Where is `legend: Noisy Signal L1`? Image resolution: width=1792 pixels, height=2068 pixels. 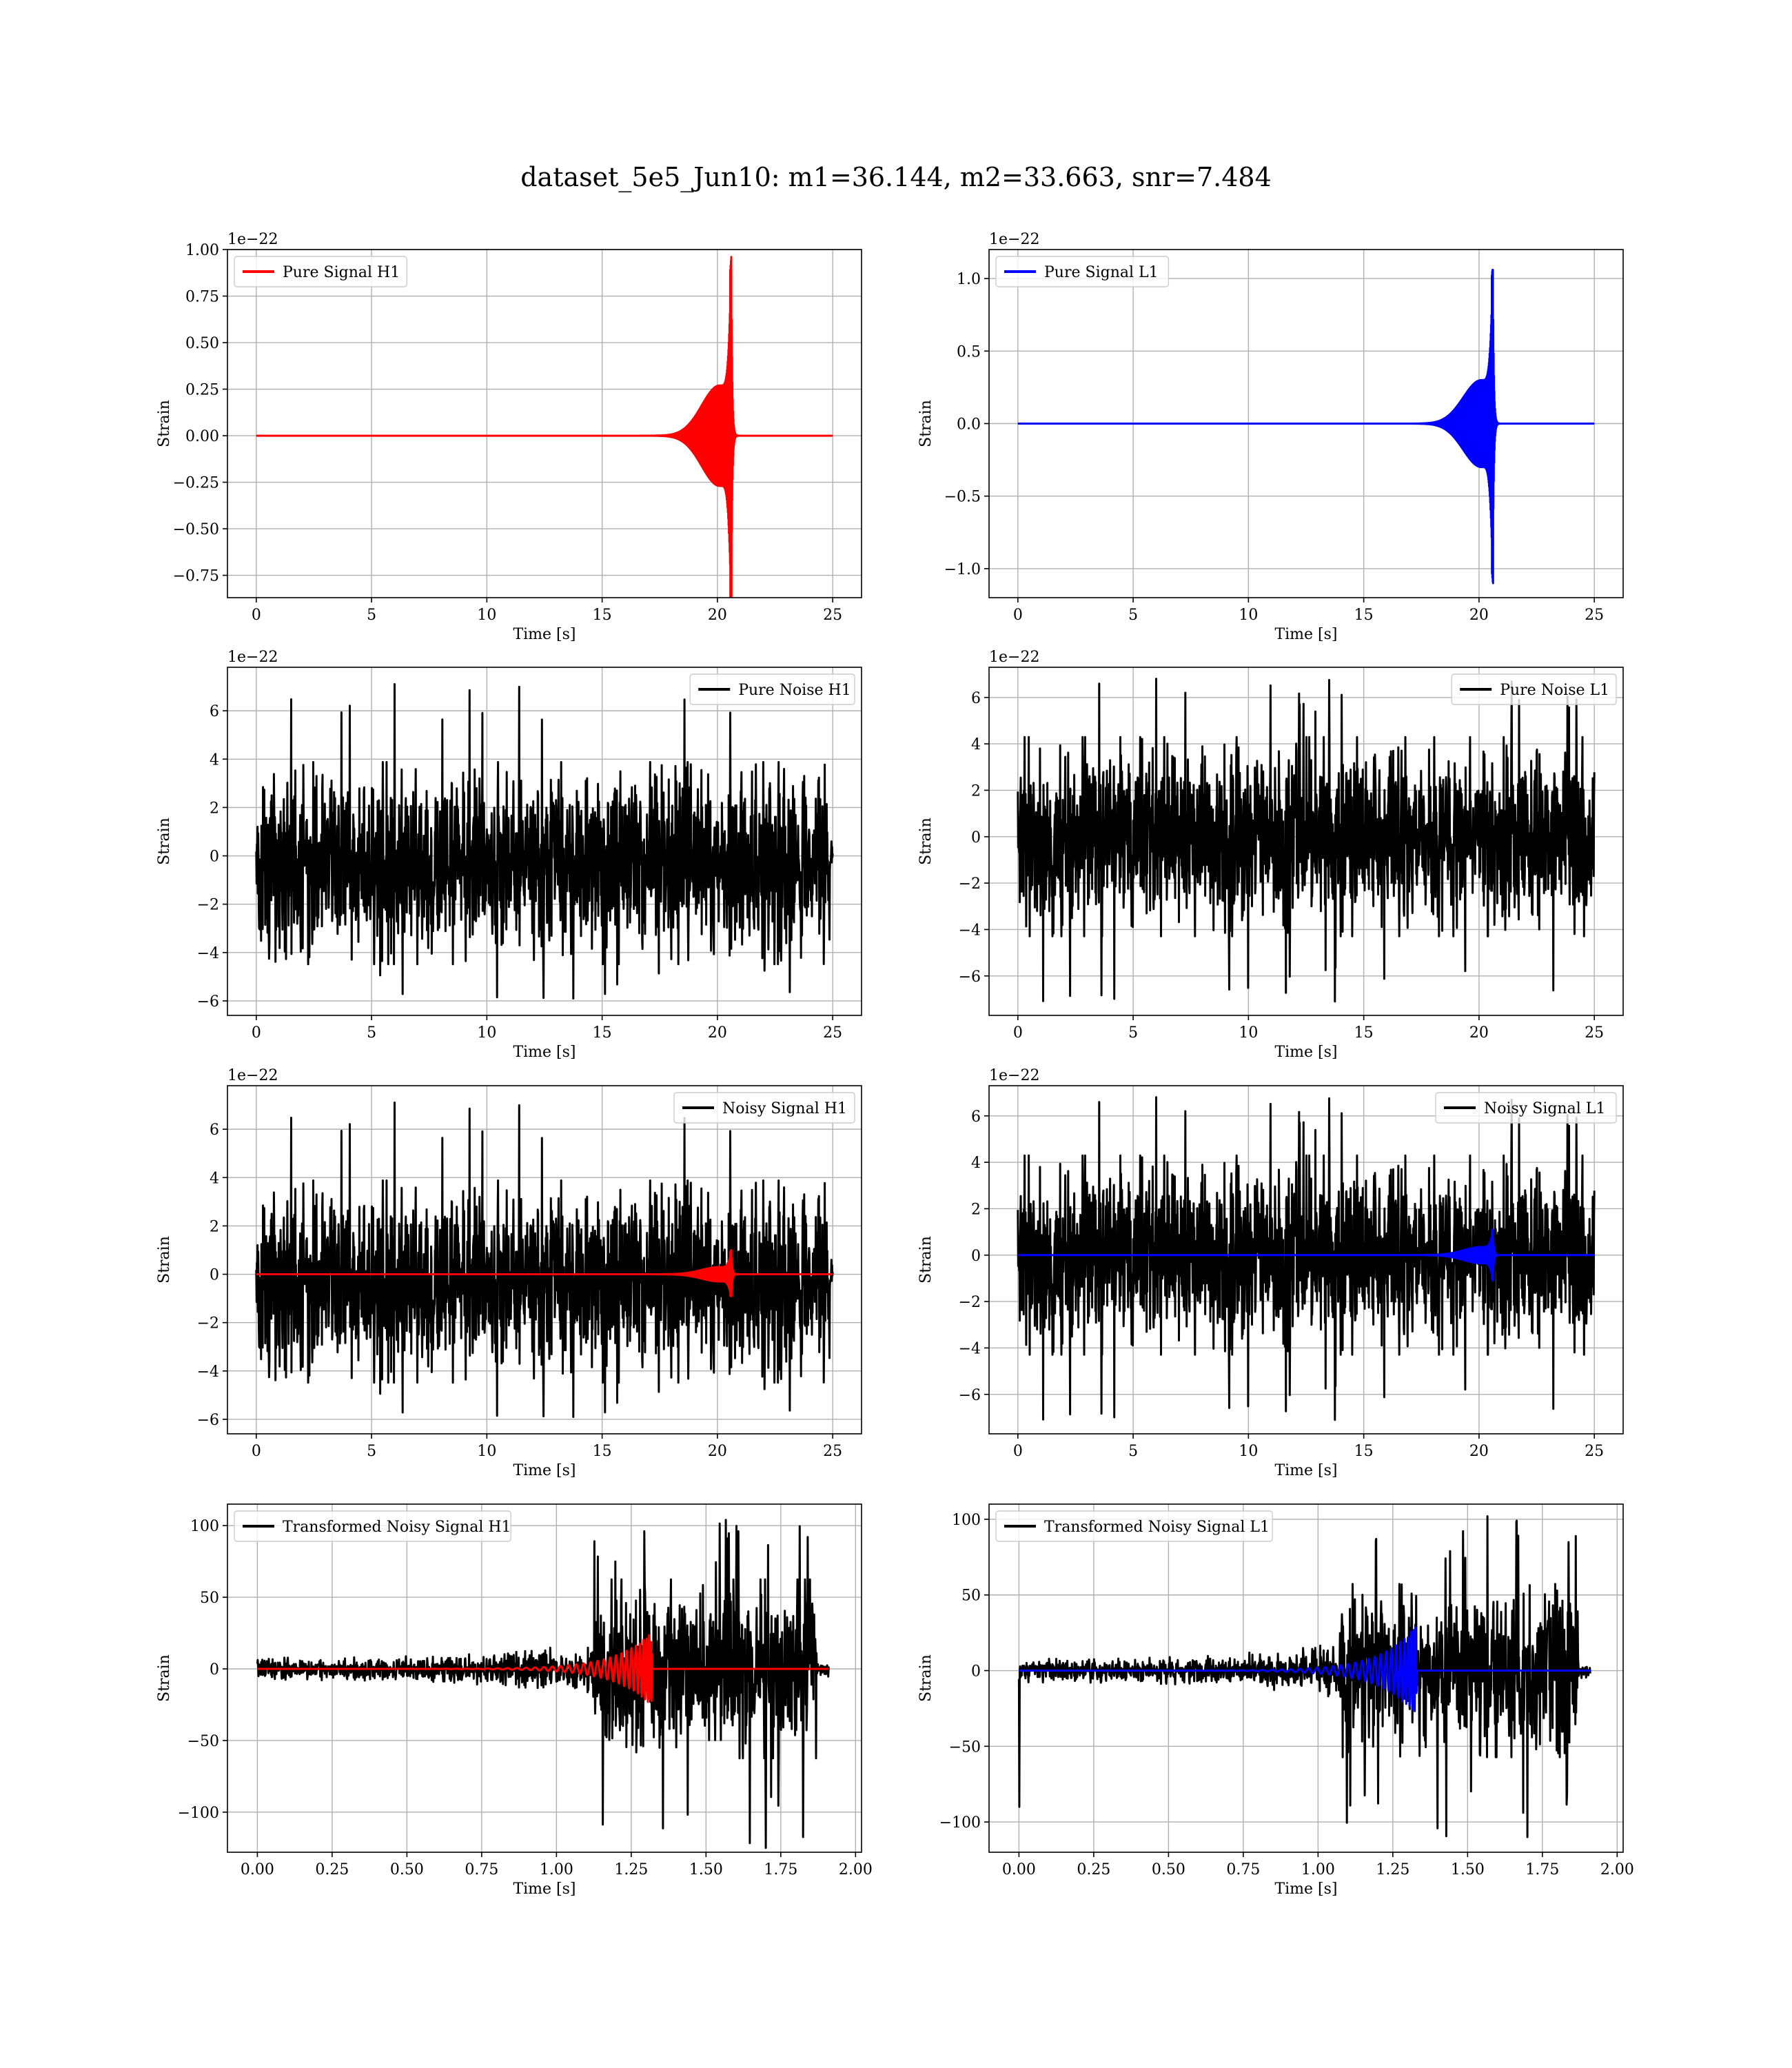
legend: Noisy Signal L1 is located at coordinates (1526, 1108).